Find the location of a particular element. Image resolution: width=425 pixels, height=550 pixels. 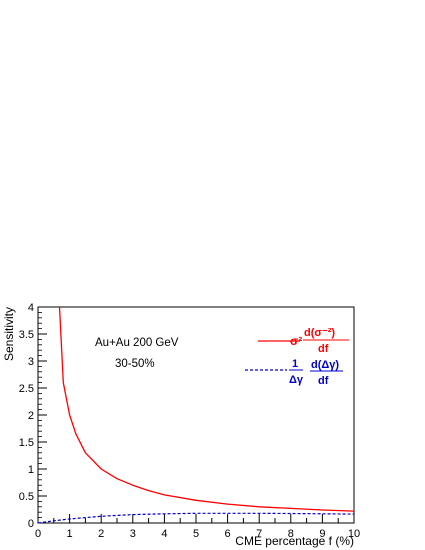

x-tick-label: 4 is located at coordinates (164, 534).